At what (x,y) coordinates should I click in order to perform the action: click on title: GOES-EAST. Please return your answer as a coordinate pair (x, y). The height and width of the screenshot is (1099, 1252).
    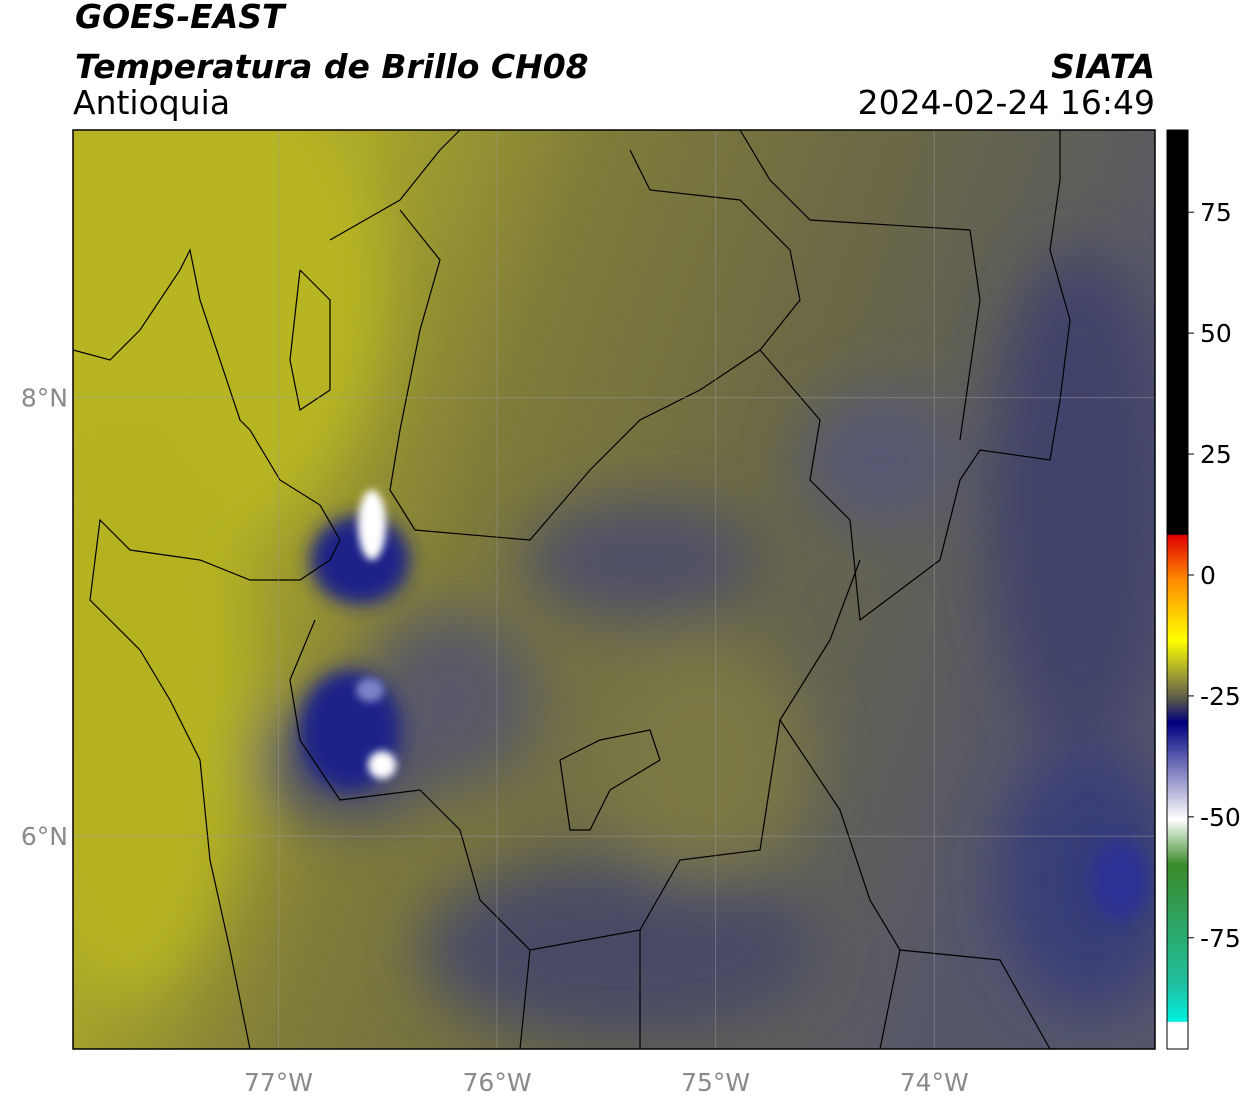
    Looking at the image, I should click on (181, 18).